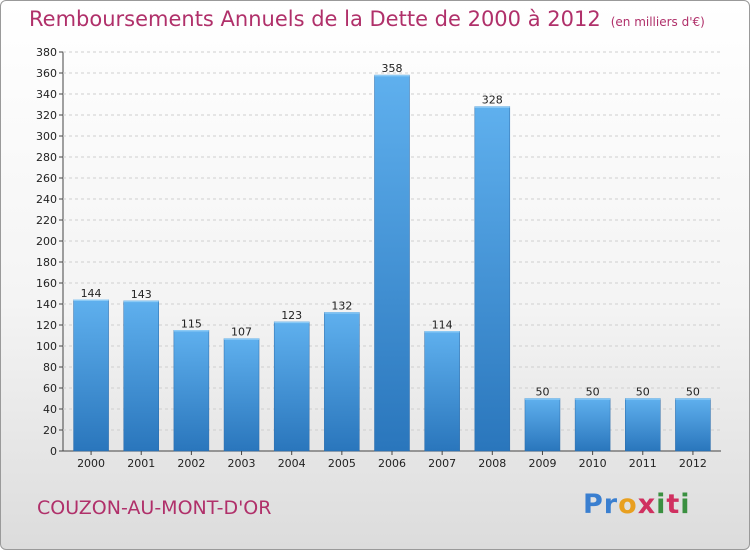 The height and width of the screenshot is (550, 750). I want to click on y-tick-label: 380, so click(46, 52).